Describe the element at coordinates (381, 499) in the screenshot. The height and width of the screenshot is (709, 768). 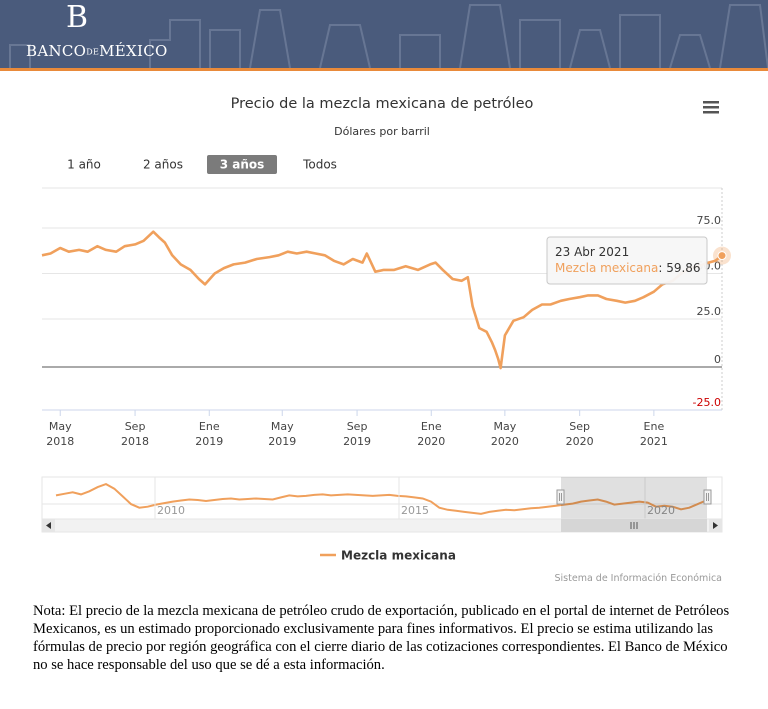
I see `navigator-series-line` at that location.